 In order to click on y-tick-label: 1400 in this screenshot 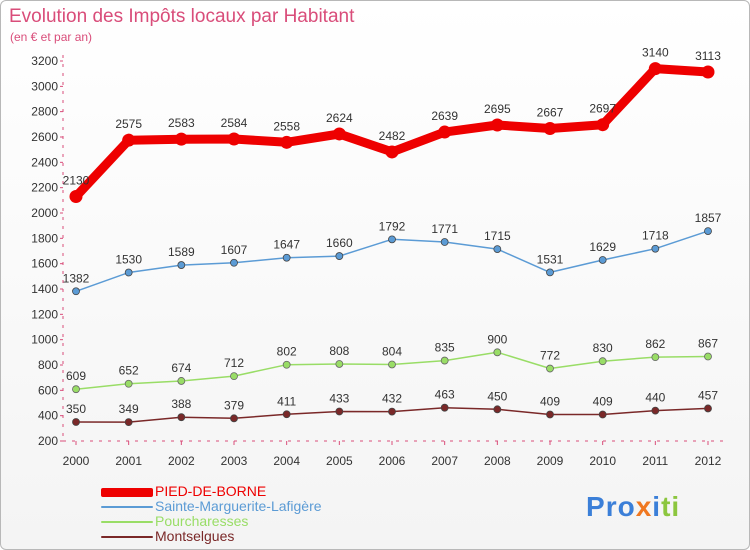, I will do `click(44, 289)`.